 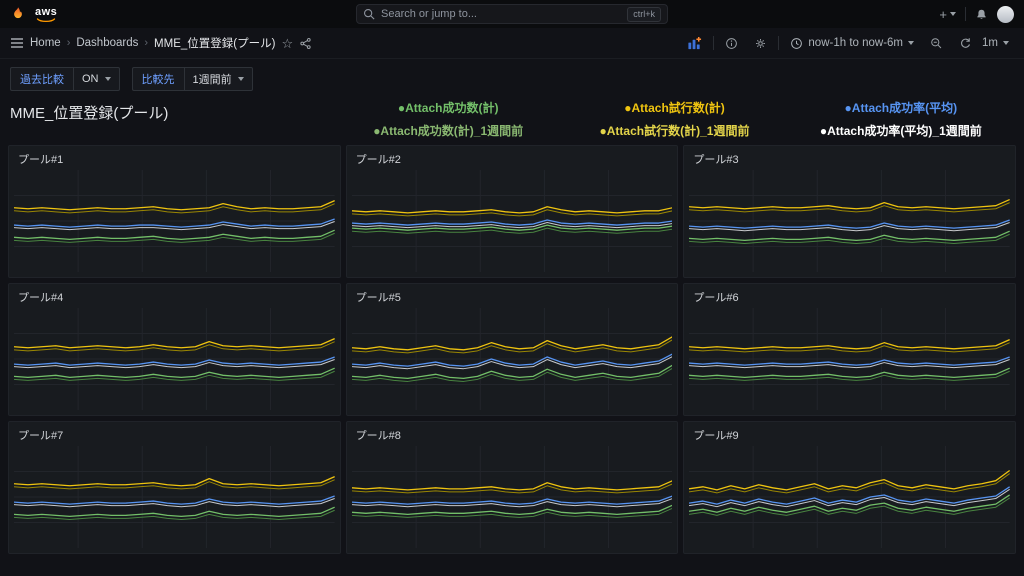 I want to click on legend-item: ●Attach試行数(計), so click(x=674, y=107).